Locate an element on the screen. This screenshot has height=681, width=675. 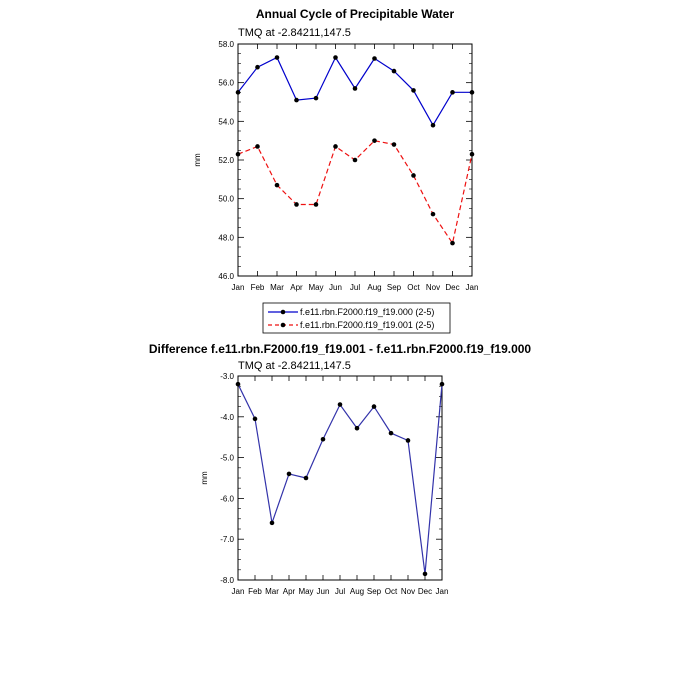
legend-box is located at coordinates (356, 318).